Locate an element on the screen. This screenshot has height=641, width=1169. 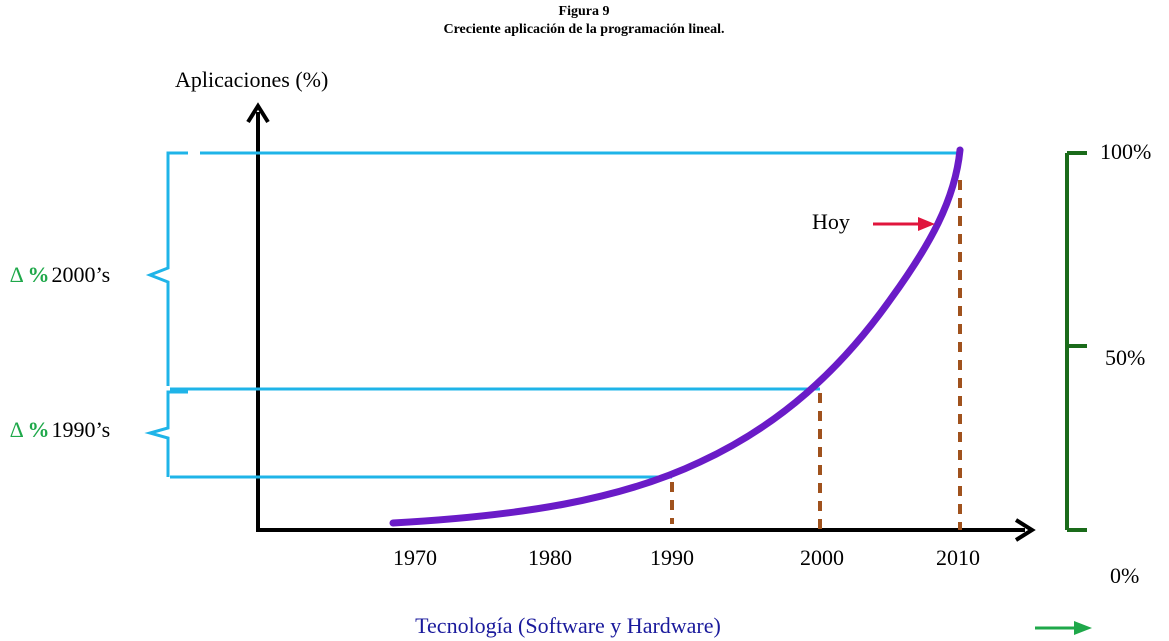
right-tick-label: 100% is located at coordinates (1125, 151).